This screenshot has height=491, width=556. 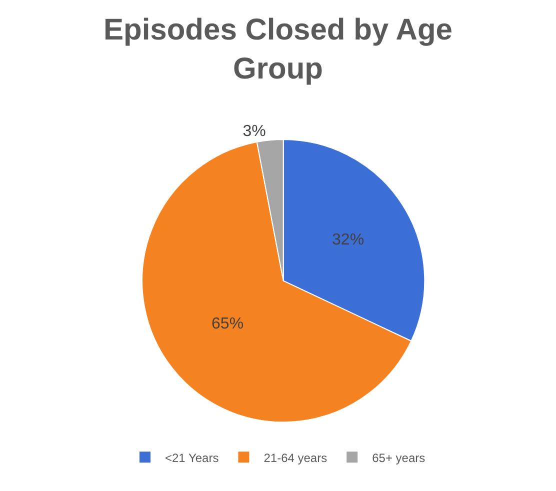 I want to click on data-label: 65%, so click(x=228, y=324).